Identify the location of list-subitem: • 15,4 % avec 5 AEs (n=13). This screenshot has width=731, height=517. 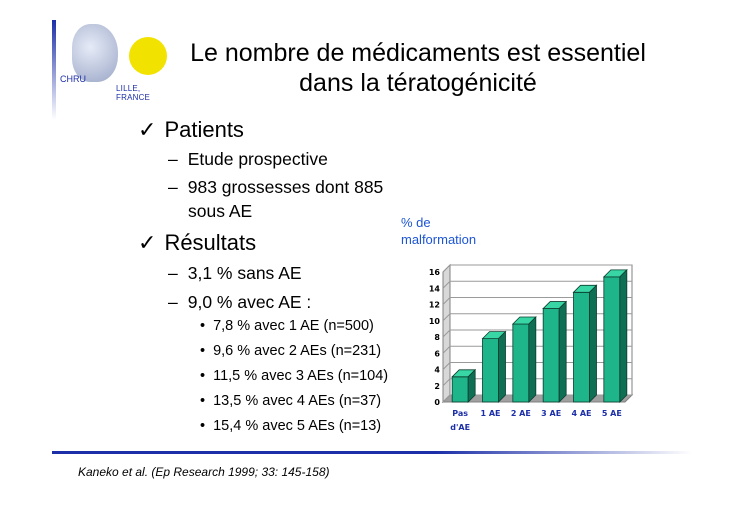
(291, 426).